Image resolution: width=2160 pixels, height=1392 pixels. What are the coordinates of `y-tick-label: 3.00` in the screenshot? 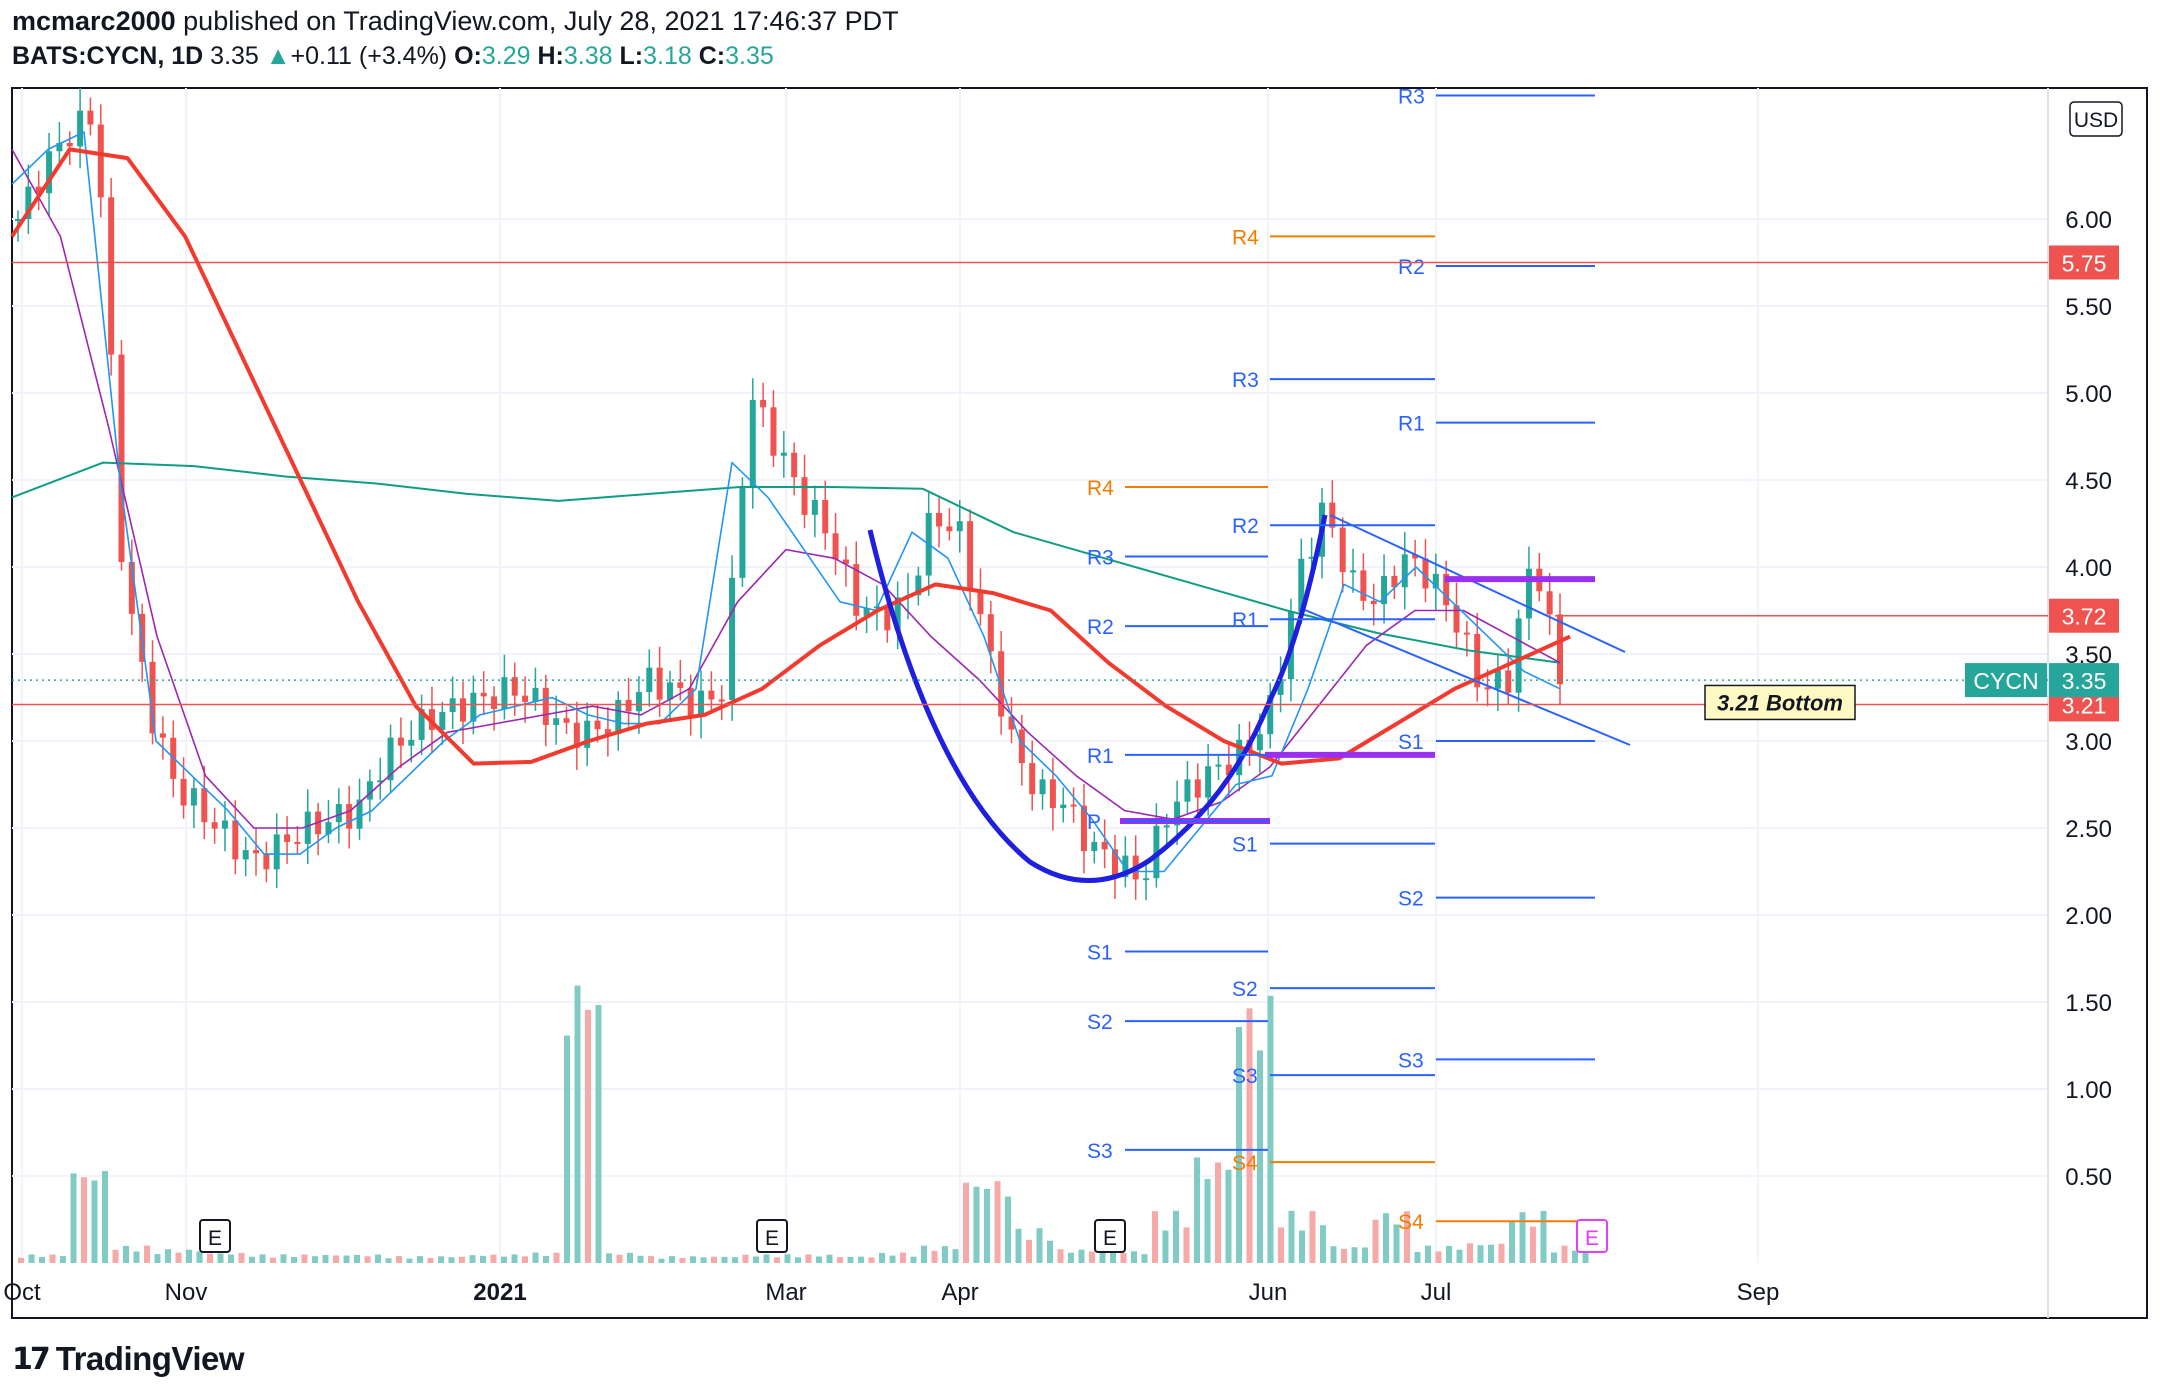 It's located at (2088, 742).